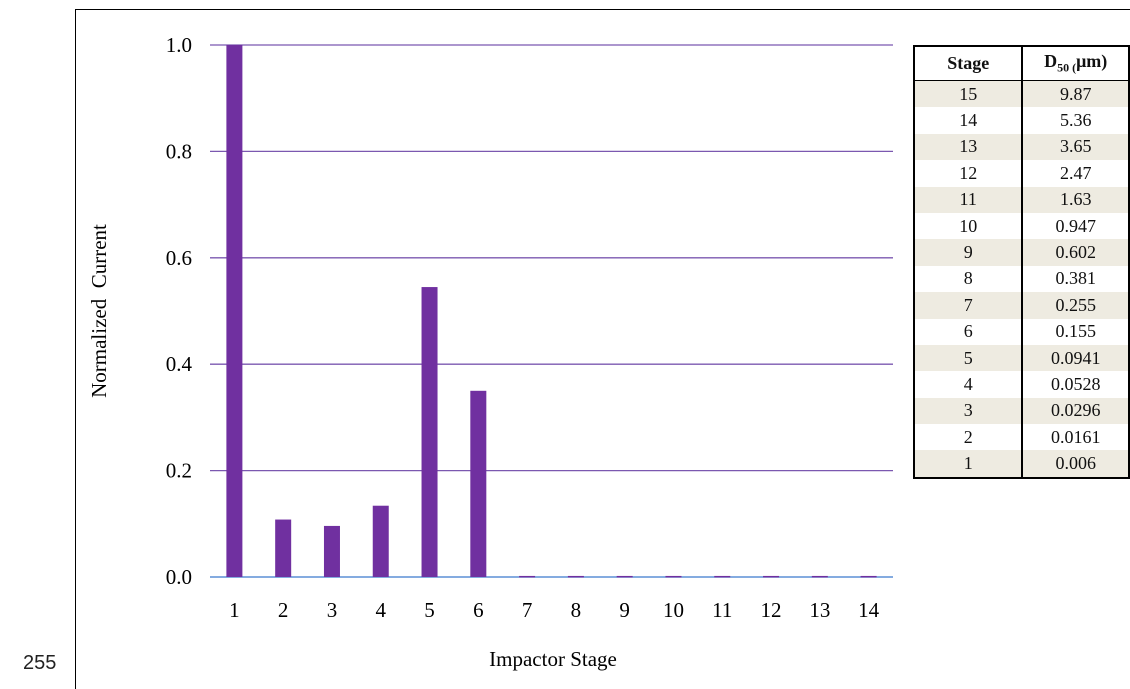 Image resolution: width=1130 pixels, height=689 pixels. What do you see at coordinates (968, 252) in the screenshot?
I see `stage-cell: 9` at bounding box center [968, 252].